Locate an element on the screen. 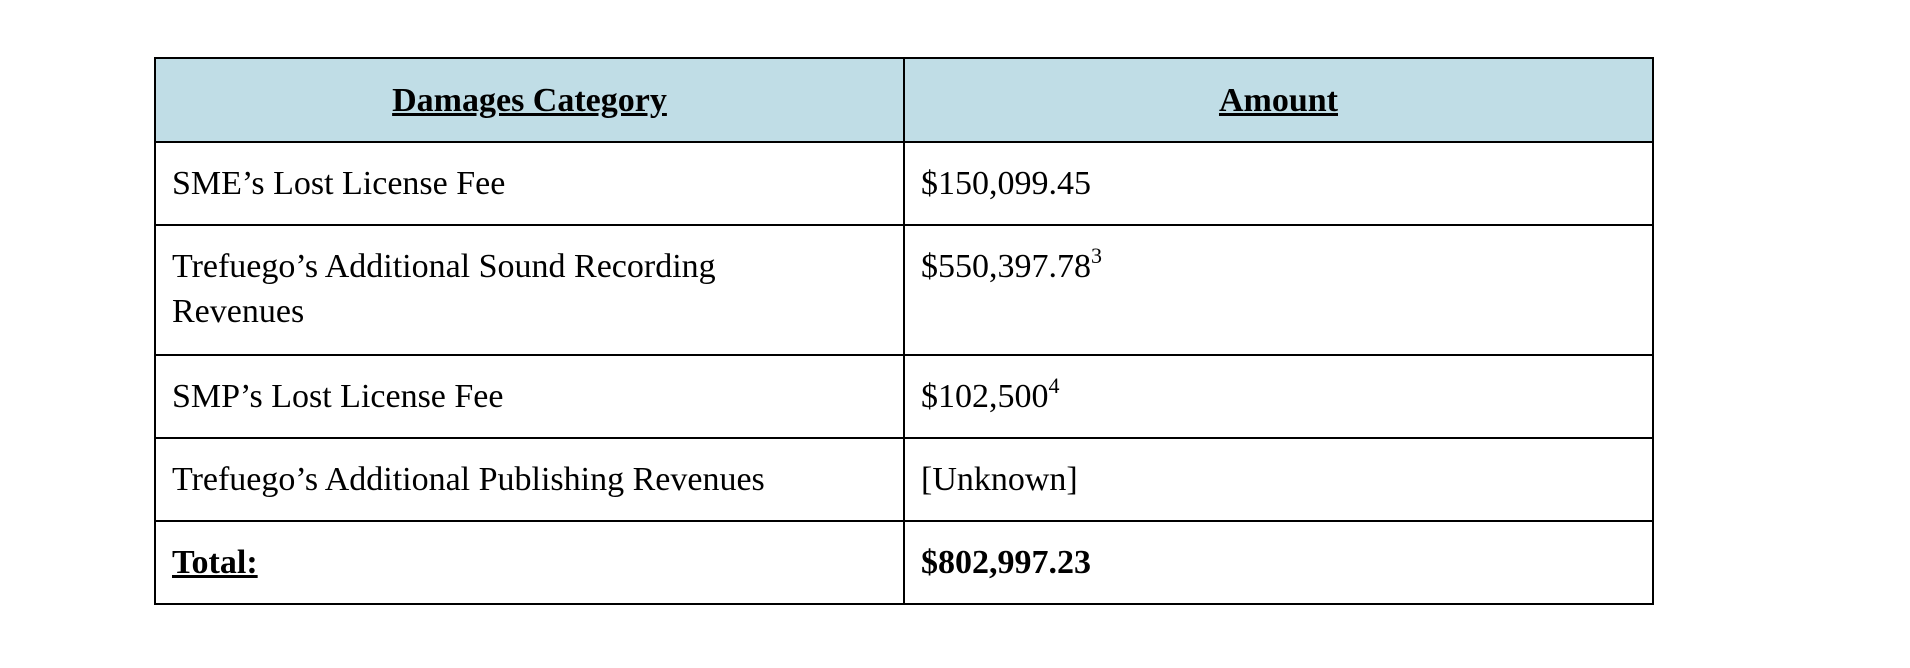 This screenshot has height=668, width=1910. category-text: SME’s Lost License Fee is located at coordinates (339, 183).